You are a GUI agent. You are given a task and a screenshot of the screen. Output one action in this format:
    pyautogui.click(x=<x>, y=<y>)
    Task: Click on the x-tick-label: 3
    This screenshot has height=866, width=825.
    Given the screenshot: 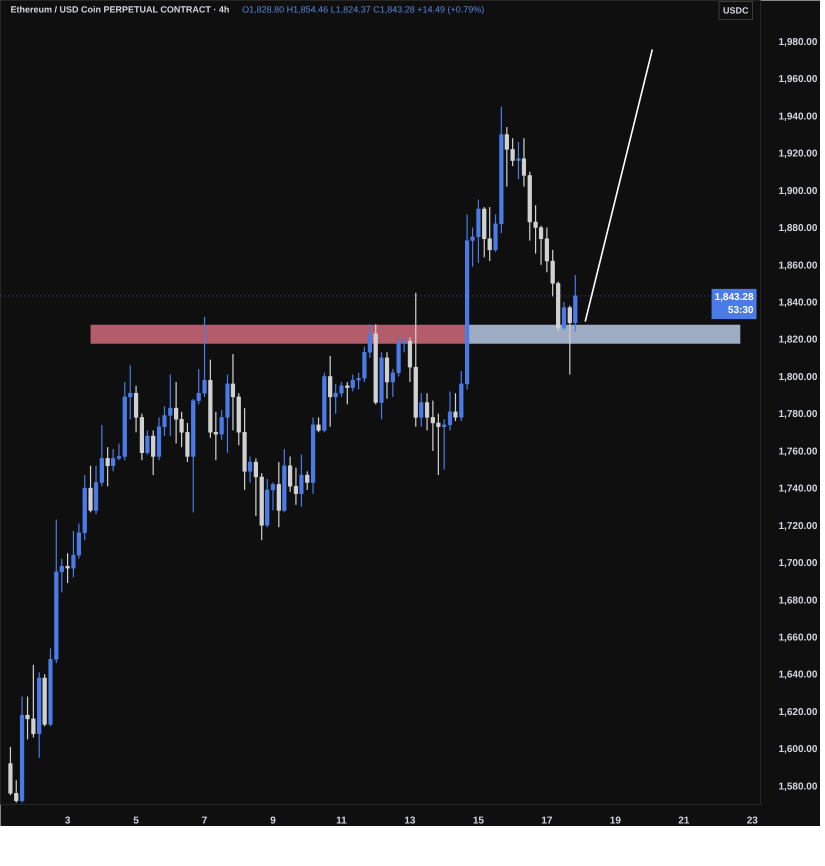 What is the action you would take?
    pyautogui.click(x=67, y=821)
    